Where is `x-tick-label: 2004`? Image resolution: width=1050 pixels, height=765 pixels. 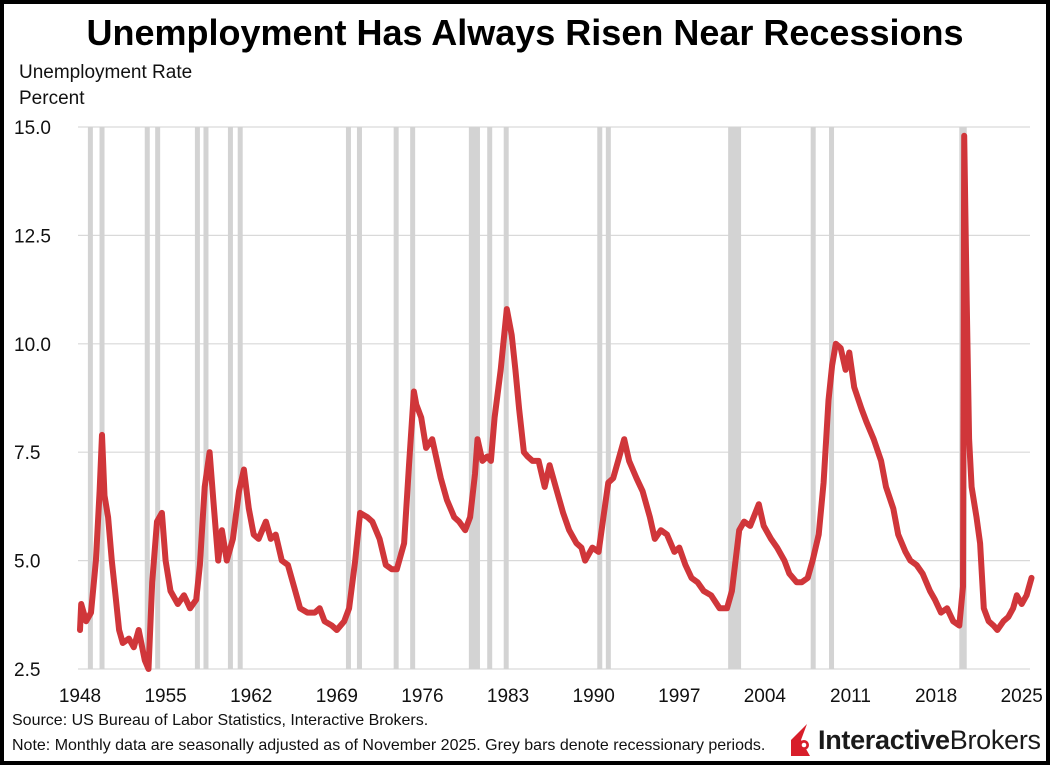
x-tick-label: 2004 is located at coordinates (765, 696).